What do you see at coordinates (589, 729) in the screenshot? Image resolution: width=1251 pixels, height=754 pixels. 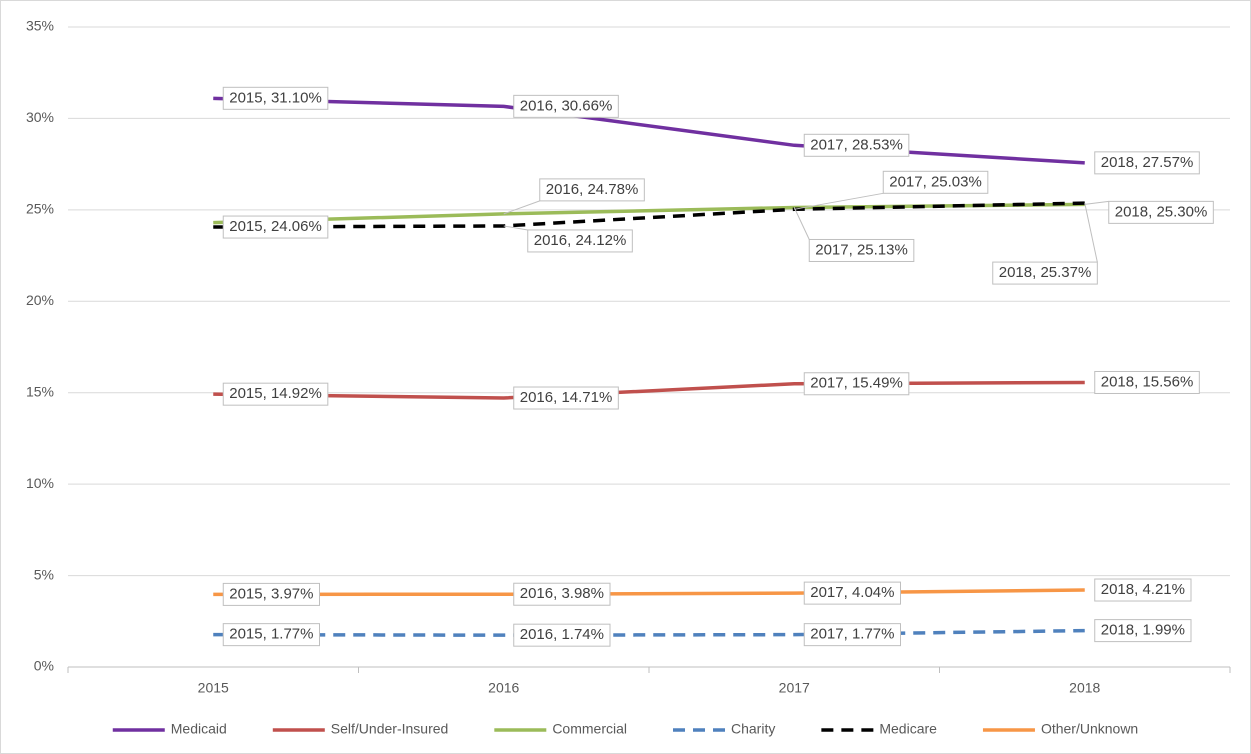 I see `legend-label: Commercial` at bounding box center [589, 729].